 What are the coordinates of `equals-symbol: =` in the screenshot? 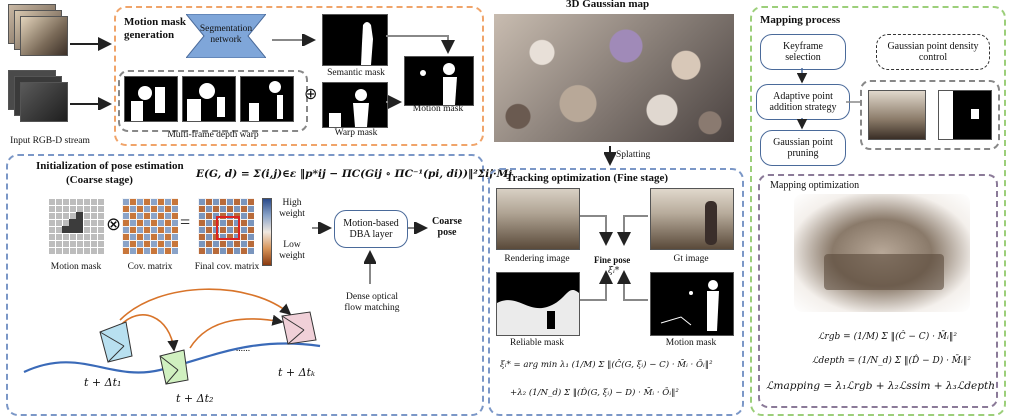 It's located at (185, 222).